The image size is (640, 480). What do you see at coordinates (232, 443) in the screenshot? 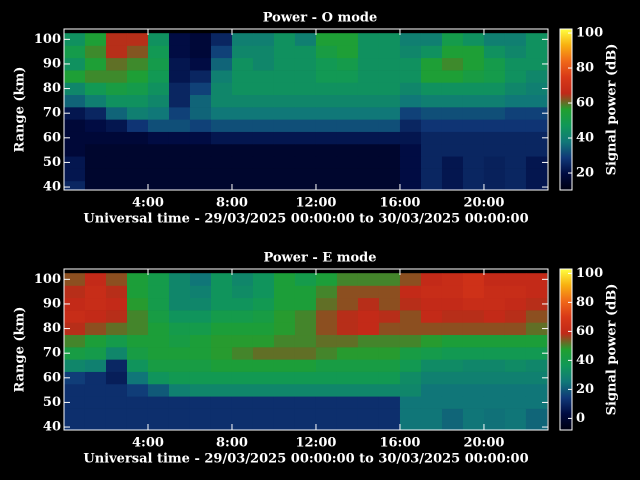
I see `x-tick-label: 8:00` at bounding box center [232, 443].